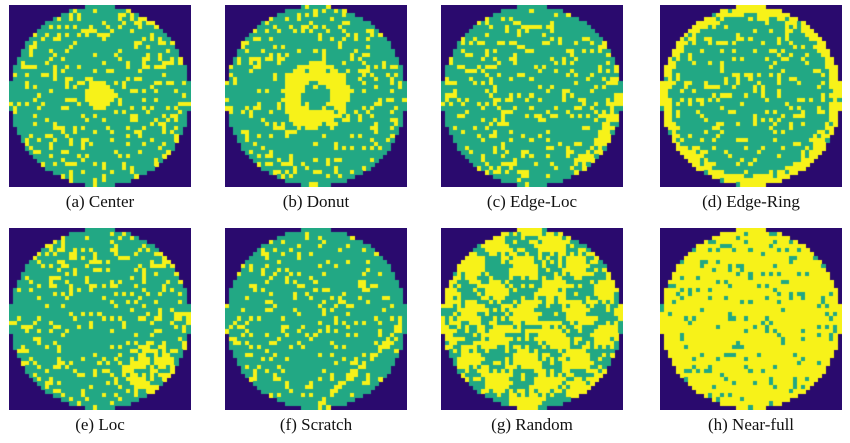 The width and height of the screenshot is (850, 443). I want to click on panel-donut: (b) Donut, so click(316, 107).